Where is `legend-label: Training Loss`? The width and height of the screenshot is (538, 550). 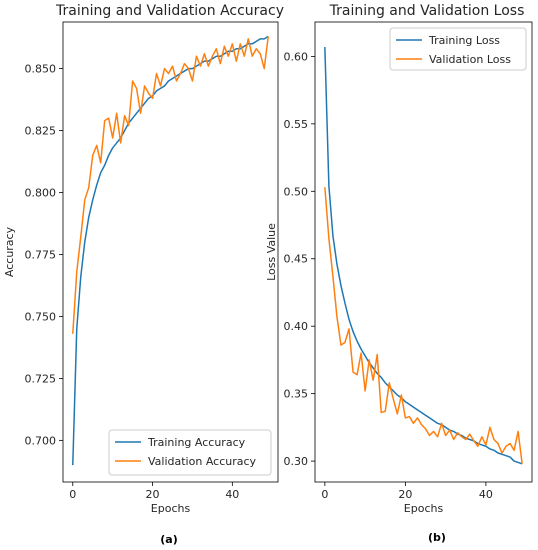
legend-label: Training Loss is located at coordinates (464, 40).